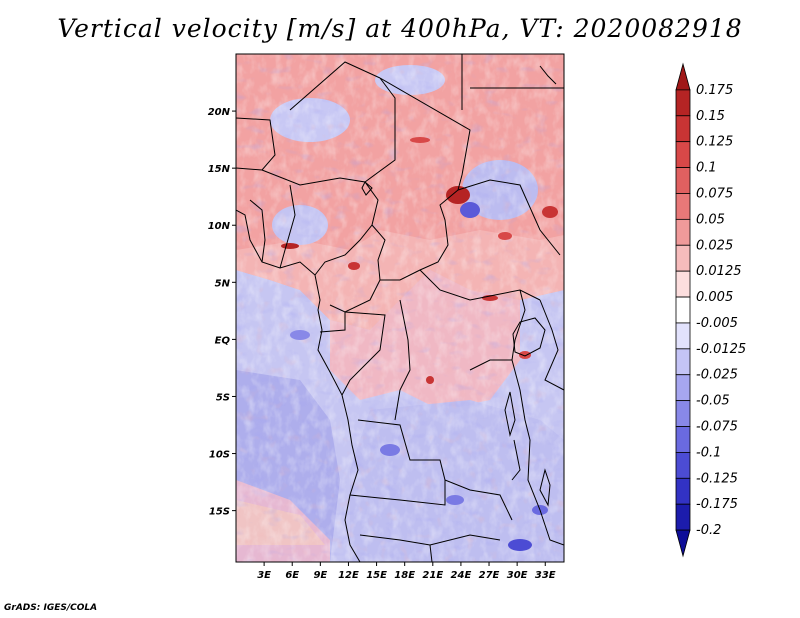 The width and height of the screenshot is (800, 618). Describe the element at coordinates (710, 219) in the screenshot. I see `colorbar-label: 0.05` at that location.